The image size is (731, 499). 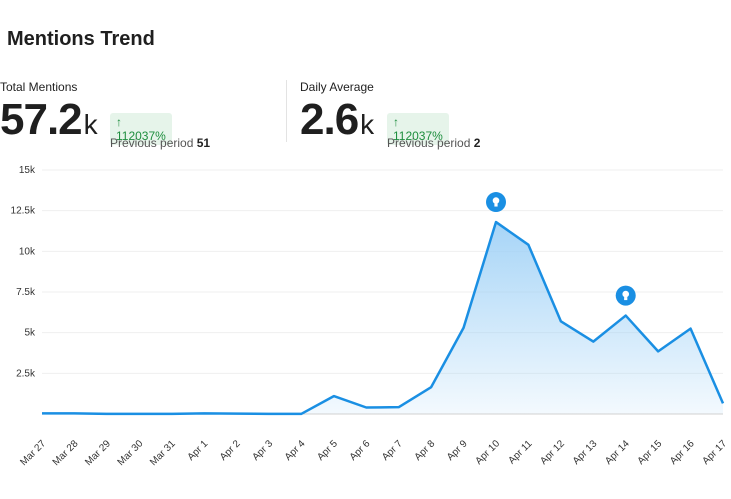 I want to click on total-previous-period: Previous period 51, so click(x=160, y=143).